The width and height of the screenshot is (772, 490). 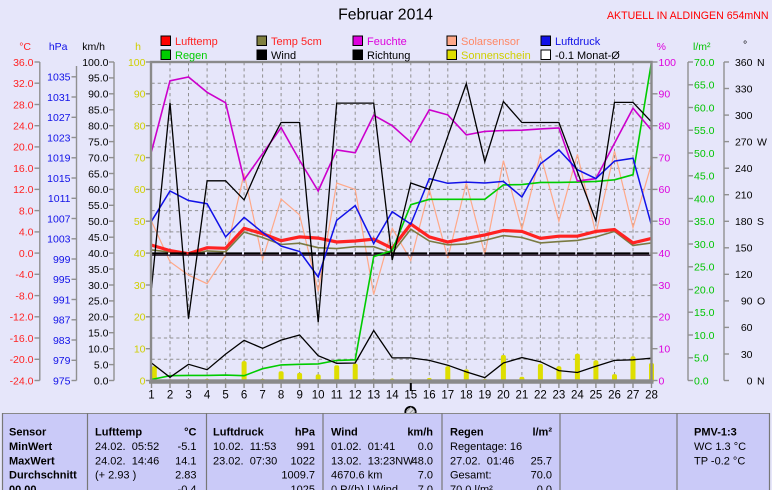 What do you see at coordinates (22, 339) in the screenshot?
I see `svg-text: -16.0` at bounding box center [22, 339].